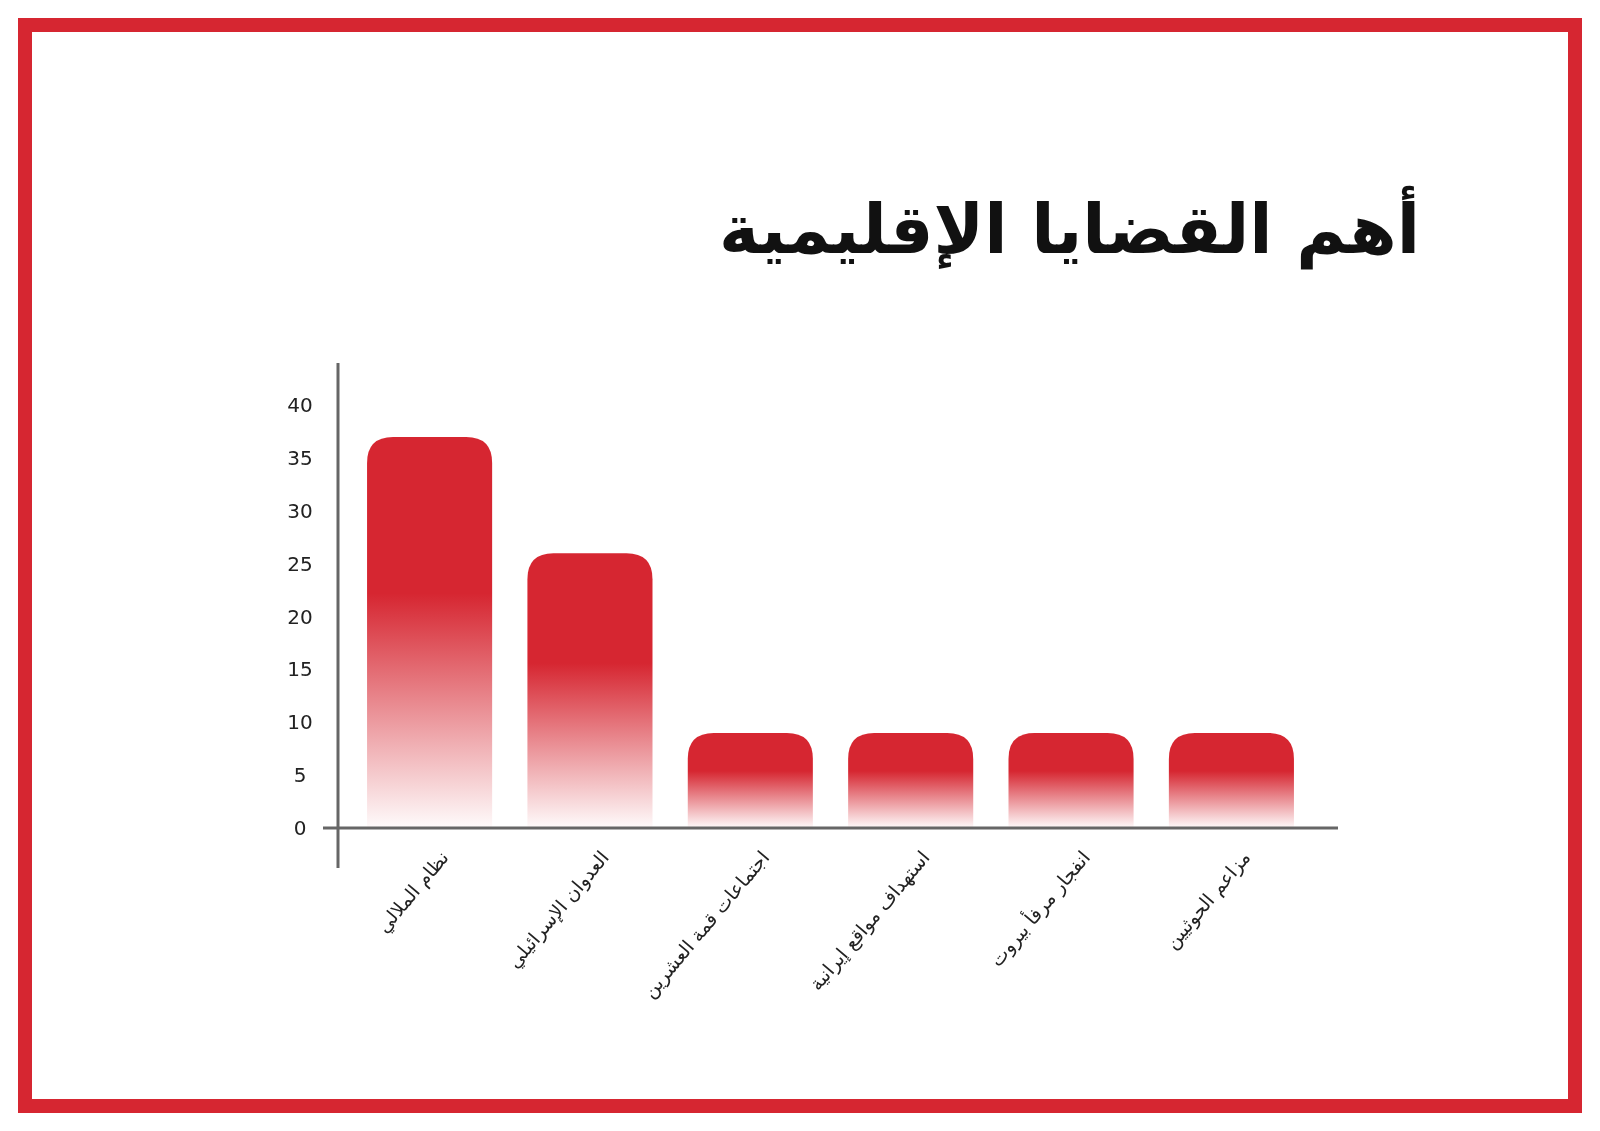 The width and height of the screenshot is (1600, 1131). What do you see at coordinates (300, 828) in the screenshot?
I see `y-tick-label: 0` at bounding box center [300, 828].